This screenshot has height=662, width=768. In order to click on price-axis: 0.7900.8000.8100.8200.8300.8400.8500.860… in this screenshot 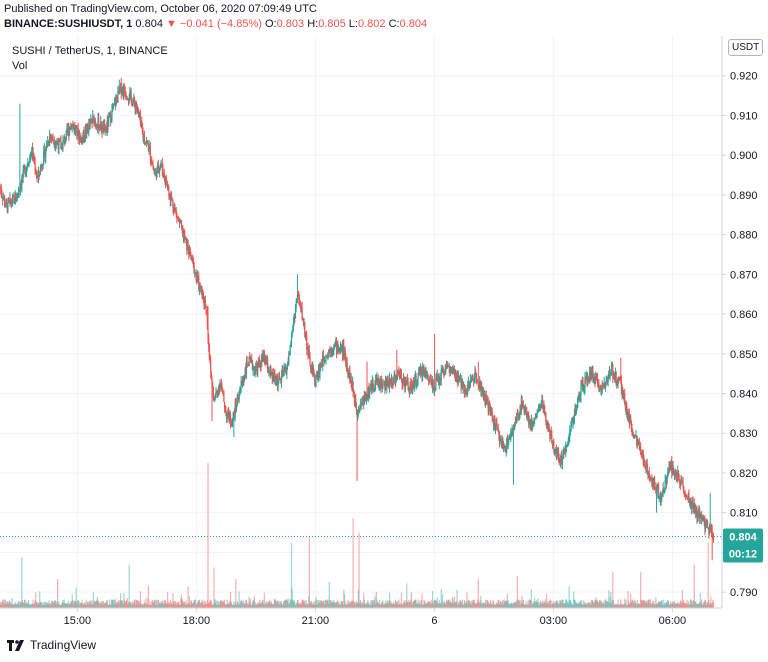, I will do `click(740, 335)`.